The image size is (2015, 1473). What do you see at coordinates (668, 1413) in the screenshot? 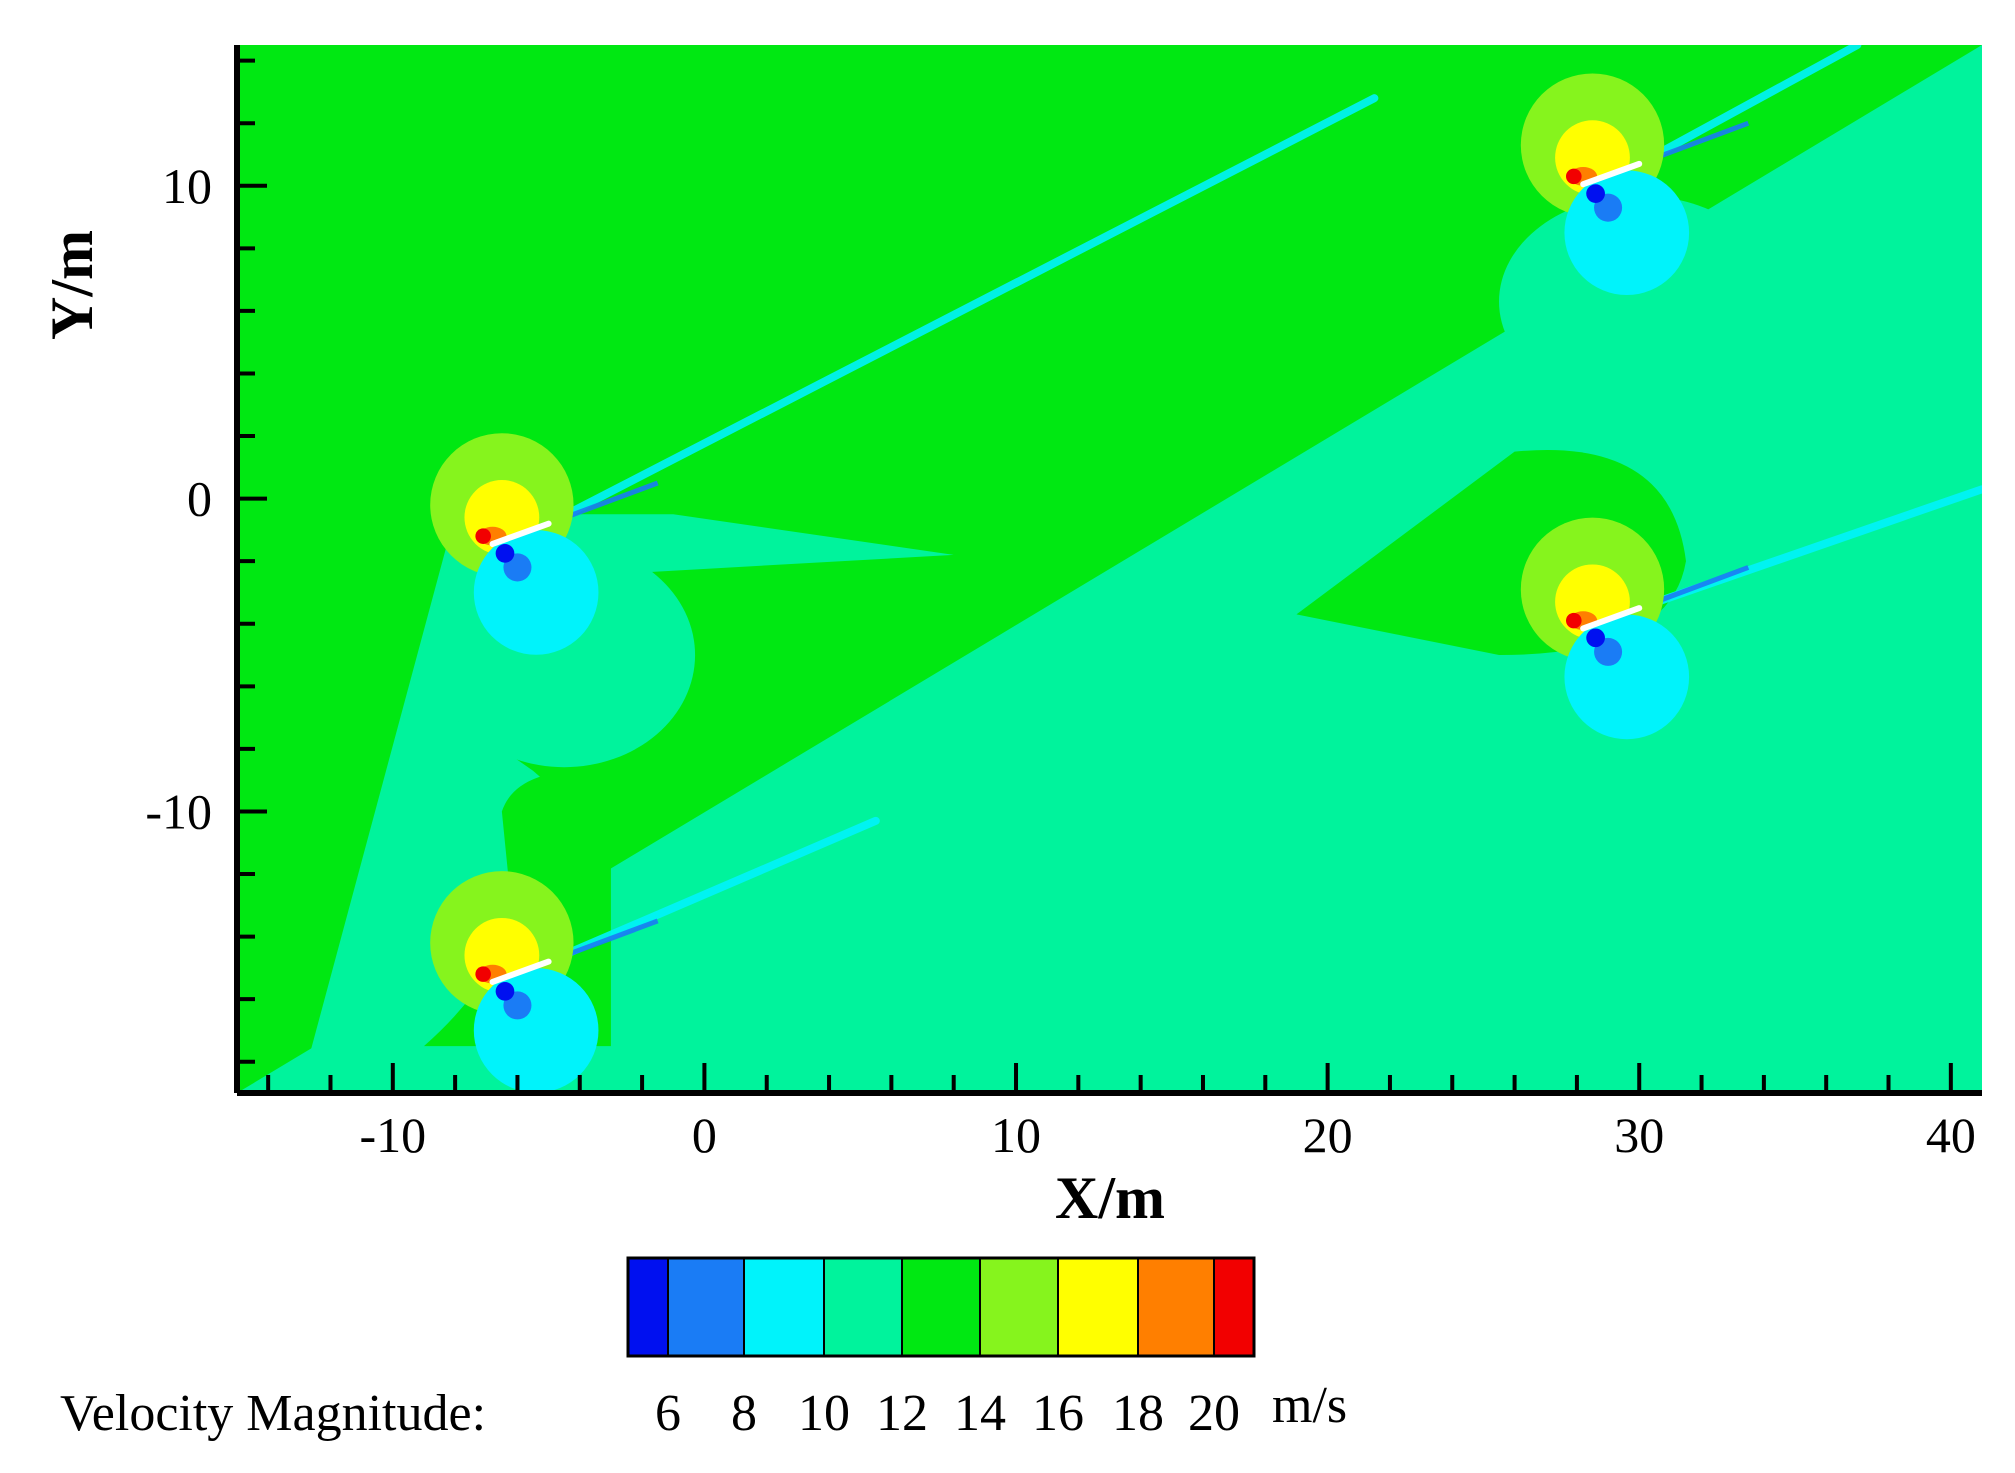
I see `colorbar-label: 6` at bounding box center [668, 1413].